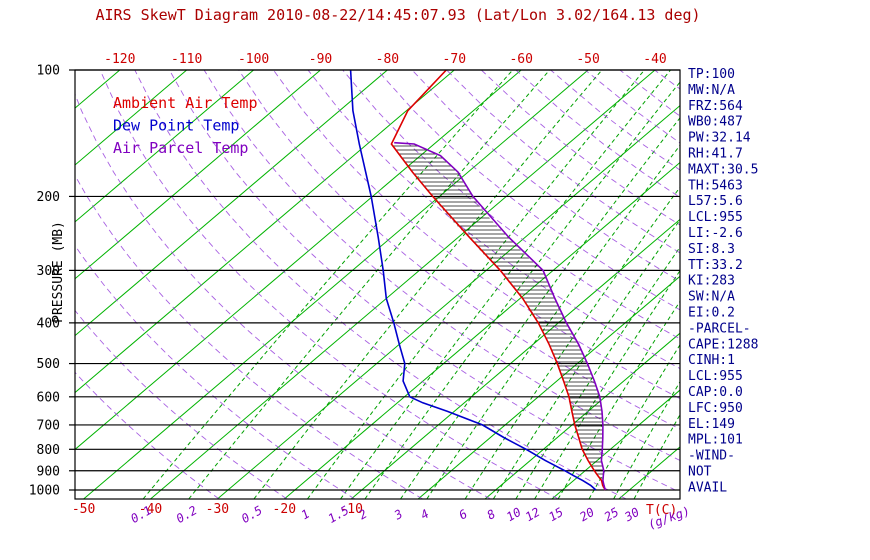  What do you see at coordinates (719, 328) in the screenshot?
I see `stat-line: -PARCEL-` at bounding box center [719, 328].